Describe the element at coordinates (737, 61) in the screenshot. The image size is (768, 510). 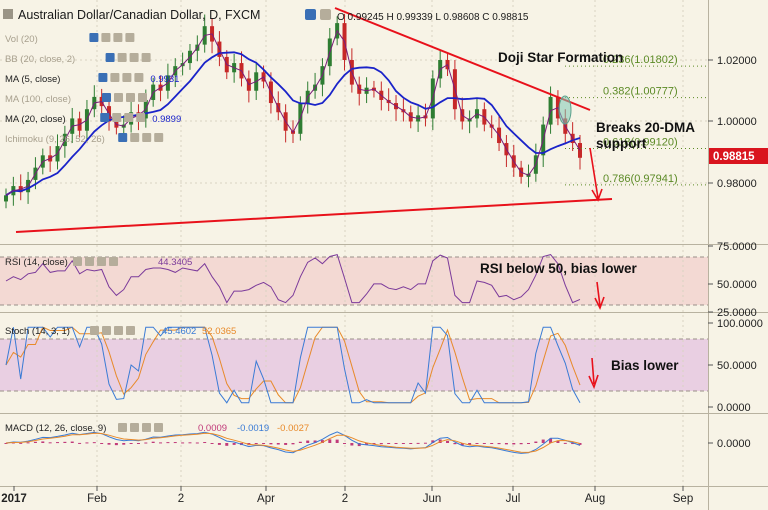
I see `price-tick-label: 1.02000` at that location.